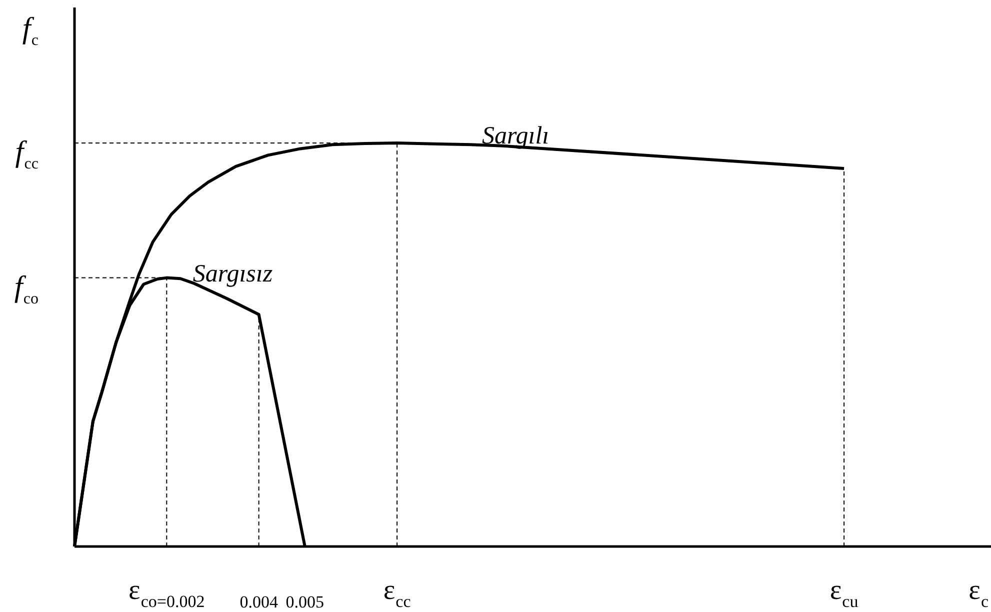 Image resolution: width=991 pixels, height=612 pixels. Describe the element at coordinates (232, 274) in the screenshot. I see `series-label: Sargısız` at that location.